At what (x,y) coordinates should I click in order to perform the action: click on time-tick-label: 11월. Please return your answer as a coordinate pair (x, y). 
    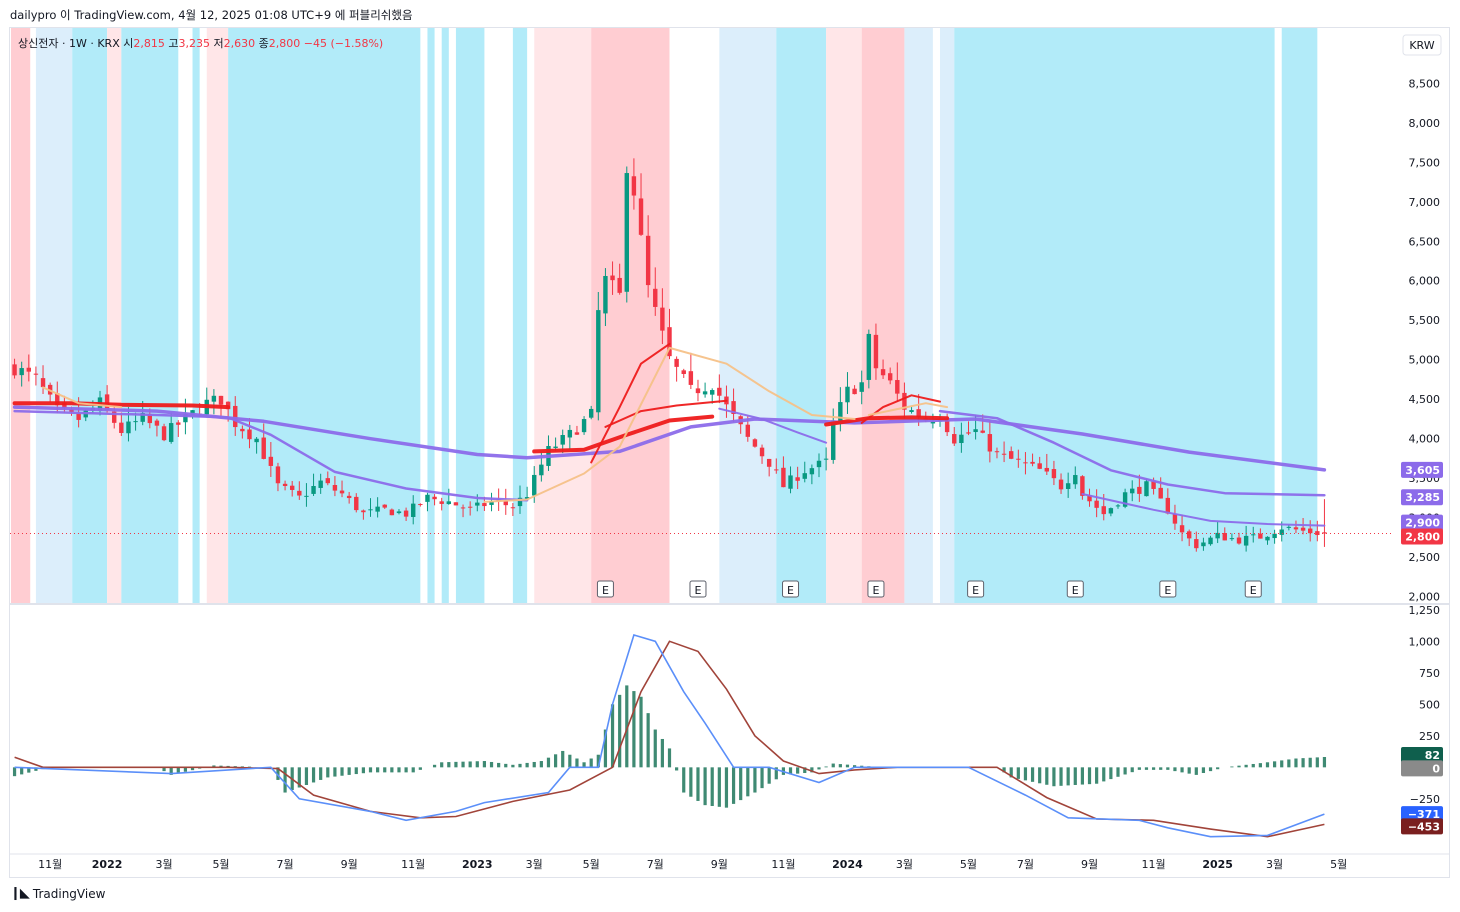
    Looking at the image, I should click on (783, 864).